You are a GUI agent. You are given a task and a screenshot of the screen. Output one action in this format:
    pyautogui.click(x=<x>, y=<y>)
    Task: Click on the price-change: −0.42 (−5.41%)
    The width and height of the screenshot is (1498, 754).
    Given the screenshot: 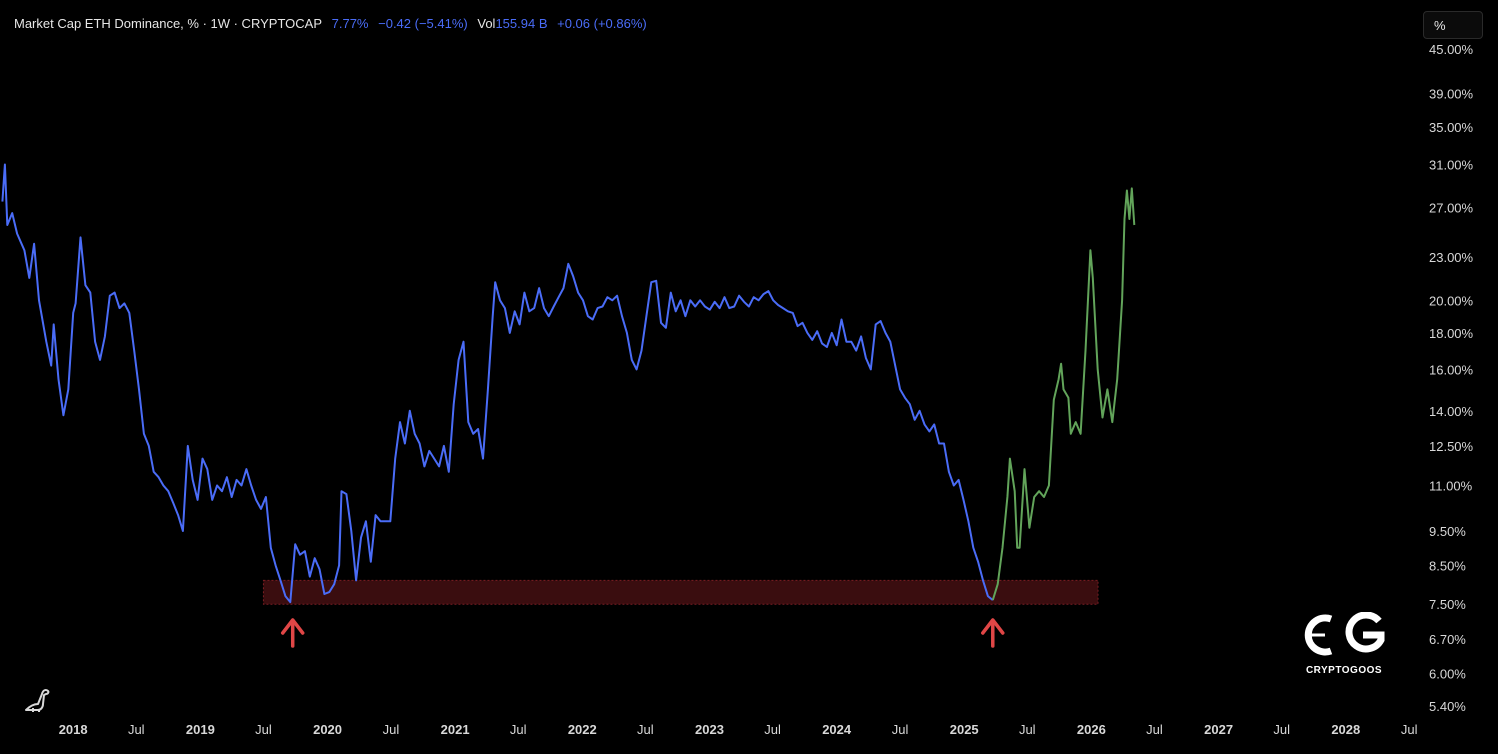 What is the action you would take?
    pyautogui.click(x=423, y=23)
    